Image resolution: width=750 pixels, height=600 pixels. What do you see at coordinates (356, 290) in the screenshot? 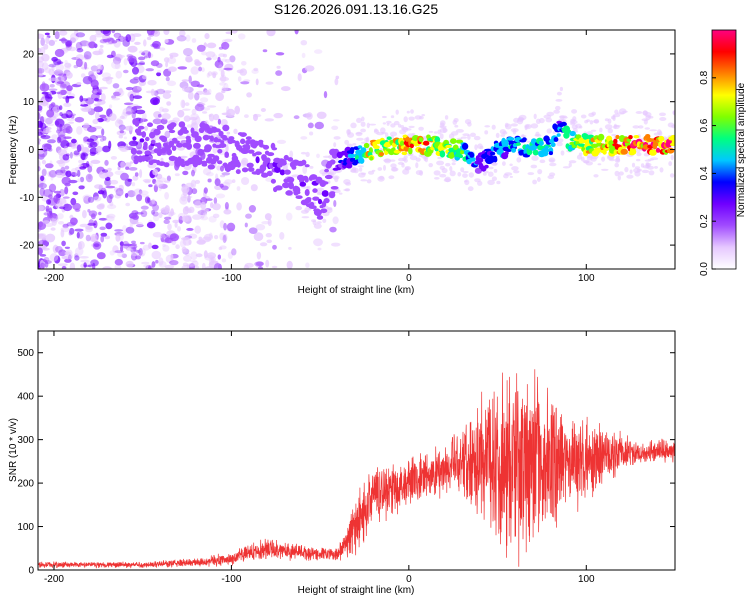
I see `spectrogram-xlabel: Height of straight line (km)` at bounding box center [356, 290].